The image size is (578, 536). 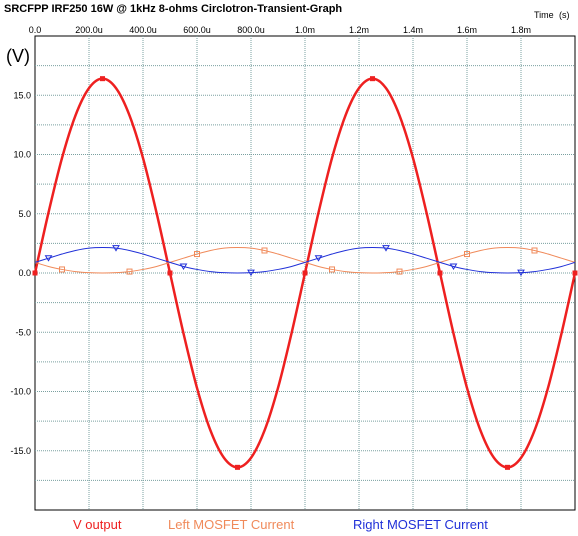 What do you see at coordinates (251, 30) in the screenshot?
I see `x-tick-label: 800.0u` at bounding box center [251, 30].